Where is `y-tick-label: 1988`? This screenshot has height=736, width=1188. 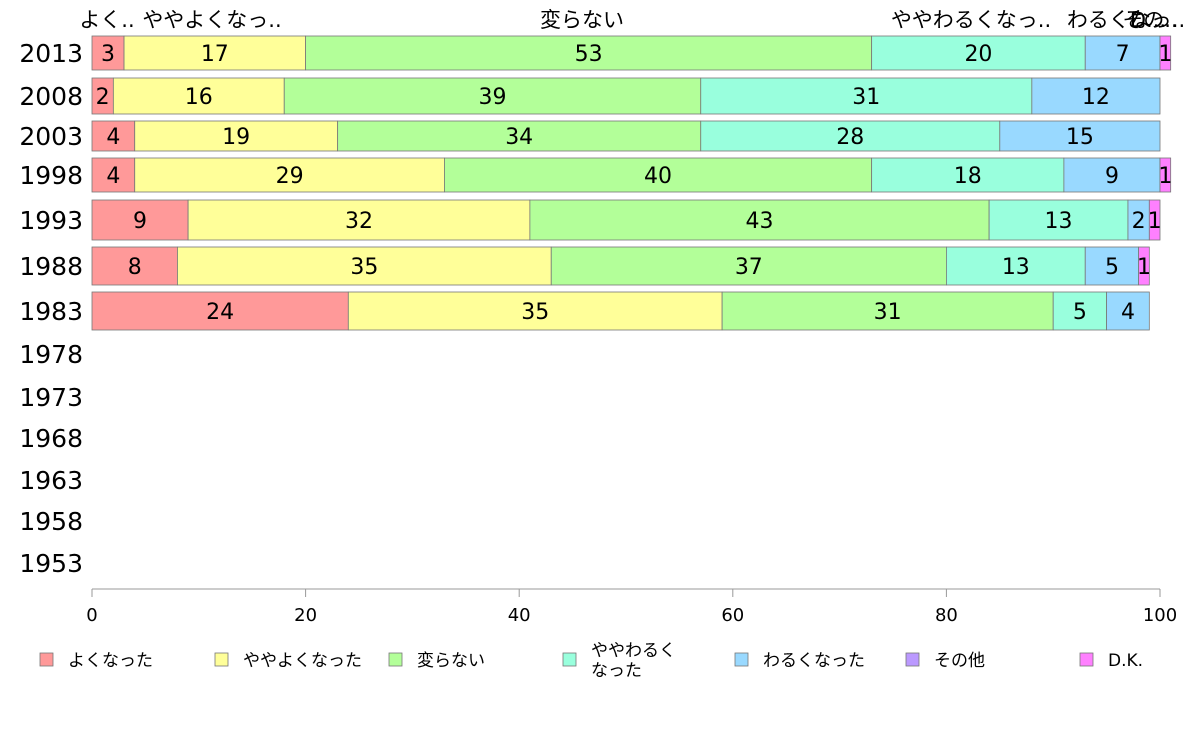
y-tick-label: 1988 is located at coordinates (51, 266).